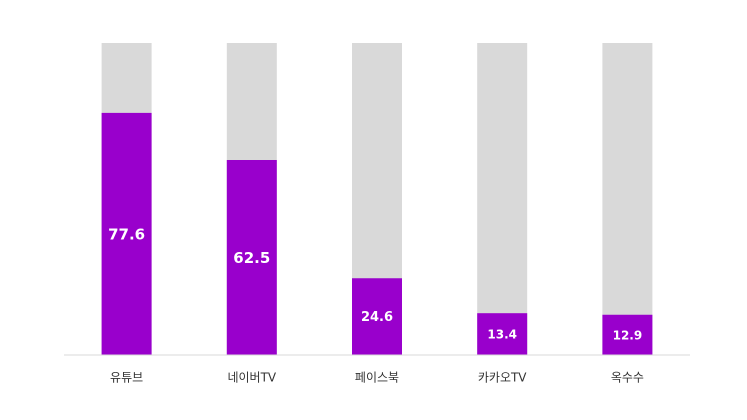  Describe the element at coordinates (627, 378) in the screenshot. I see `x-tick-label: 옥수수` at that location.